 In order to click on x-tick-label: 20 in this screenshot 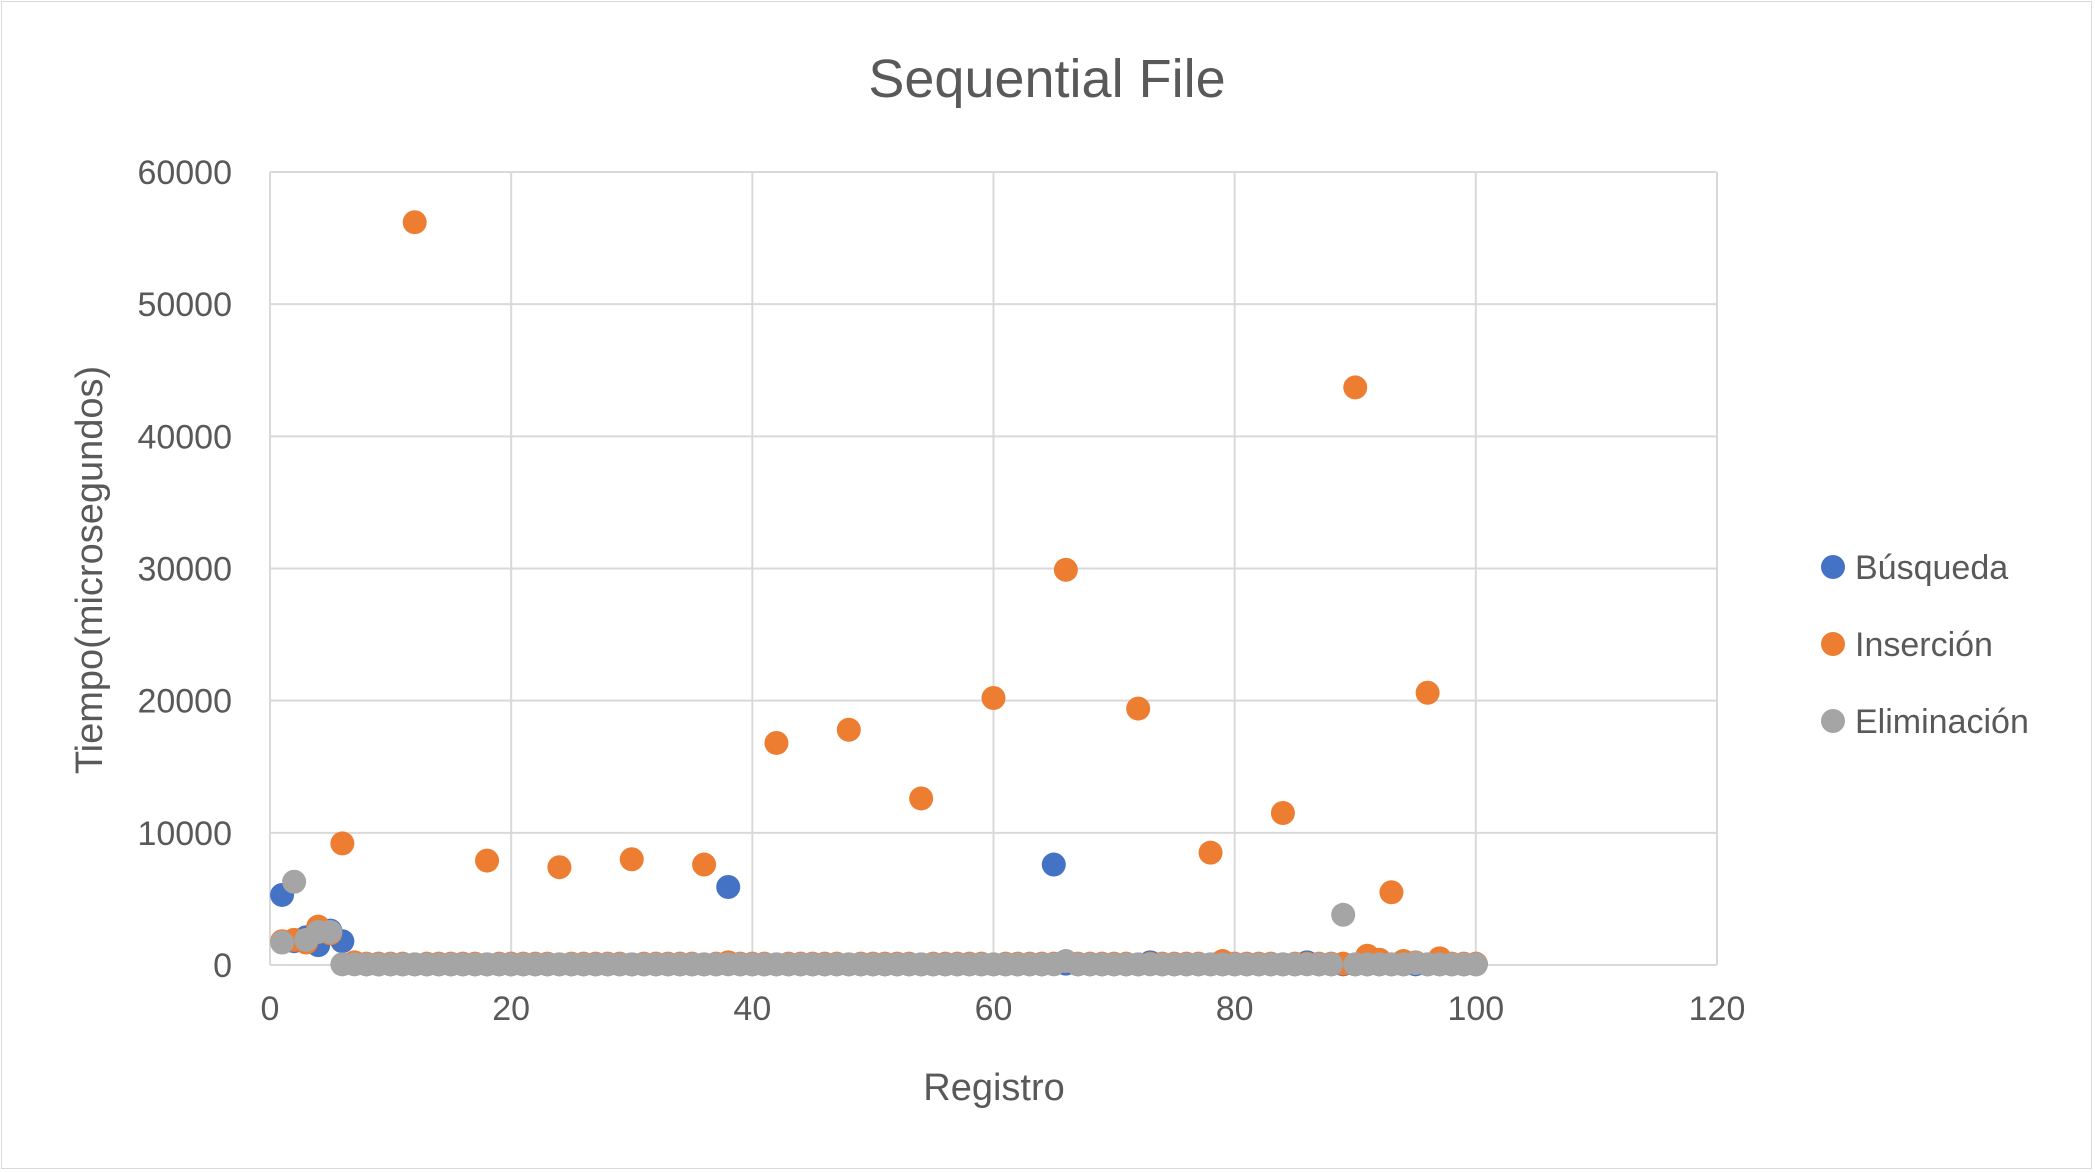, I will do `click(511, 1009)`.